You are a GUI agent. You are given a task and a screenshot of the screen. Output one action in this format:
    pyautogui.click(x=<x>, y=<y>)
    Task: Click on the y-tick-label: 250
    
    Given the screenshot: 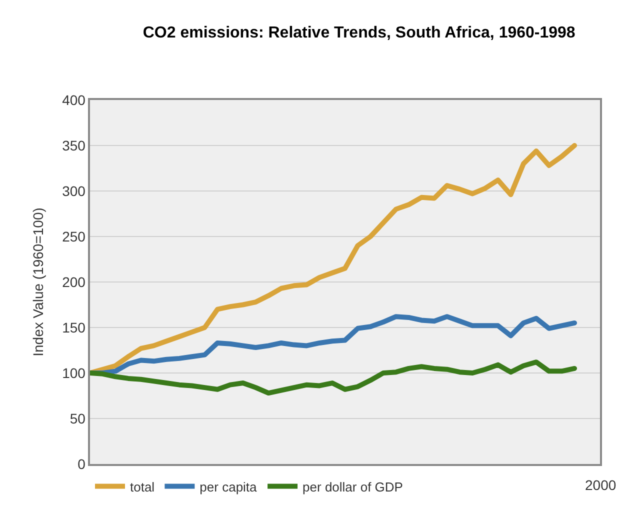 What is the action you would take?
    pyautogui.click(x=74, y=236)
    